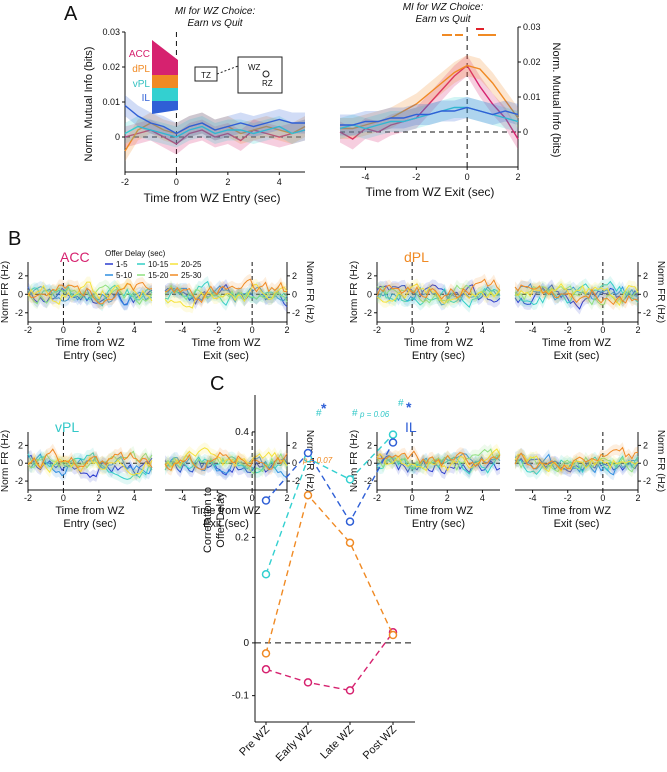 Image resolution: width=667 pixels, height=772 pixels. Describe the element at coordinates (182, 330) in the screenshot. I see `b-acc-exit-x-tick-label: -4` at that location.